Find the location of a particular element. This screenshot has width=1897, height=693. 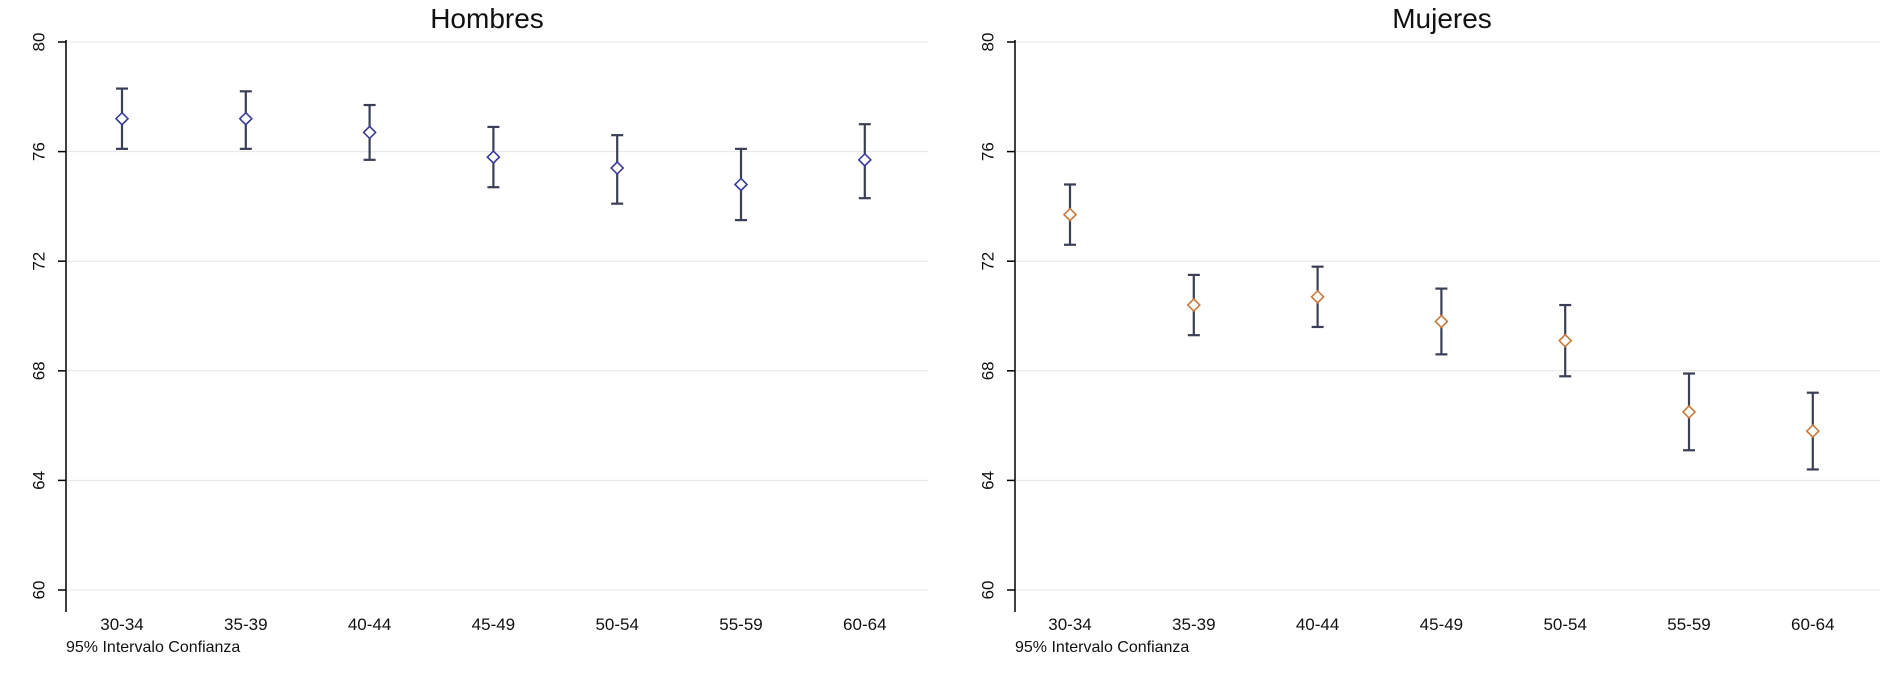

chart-title: Hombres is located at coordinates (487, 18).